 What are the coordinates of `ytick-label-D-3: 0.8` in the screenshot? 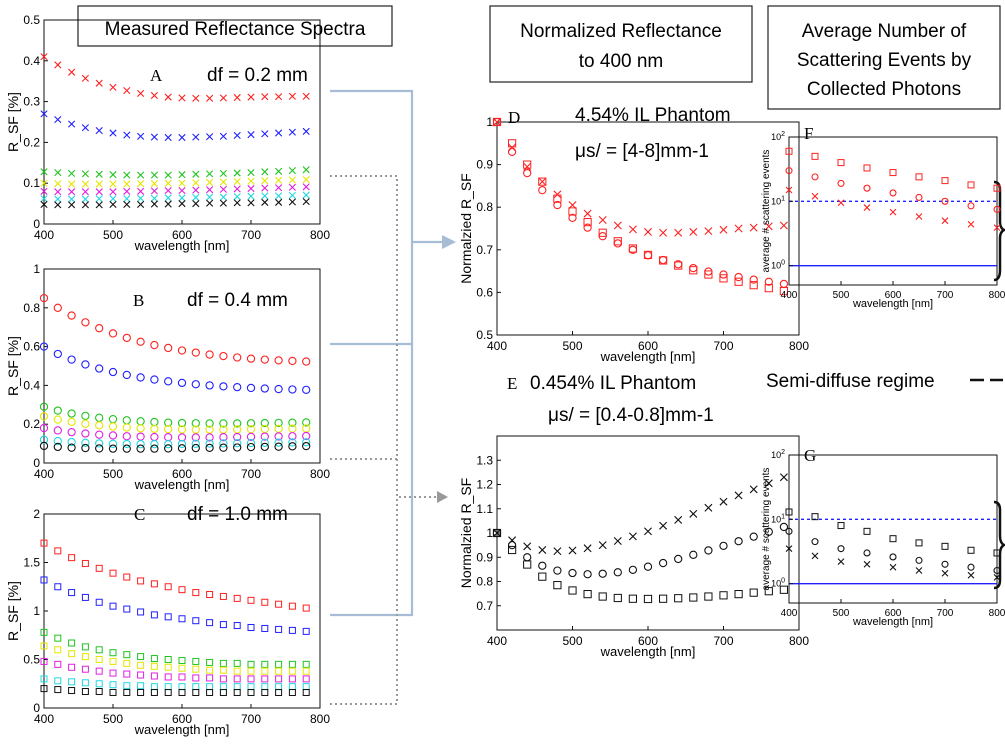 It's located at (484, 207).